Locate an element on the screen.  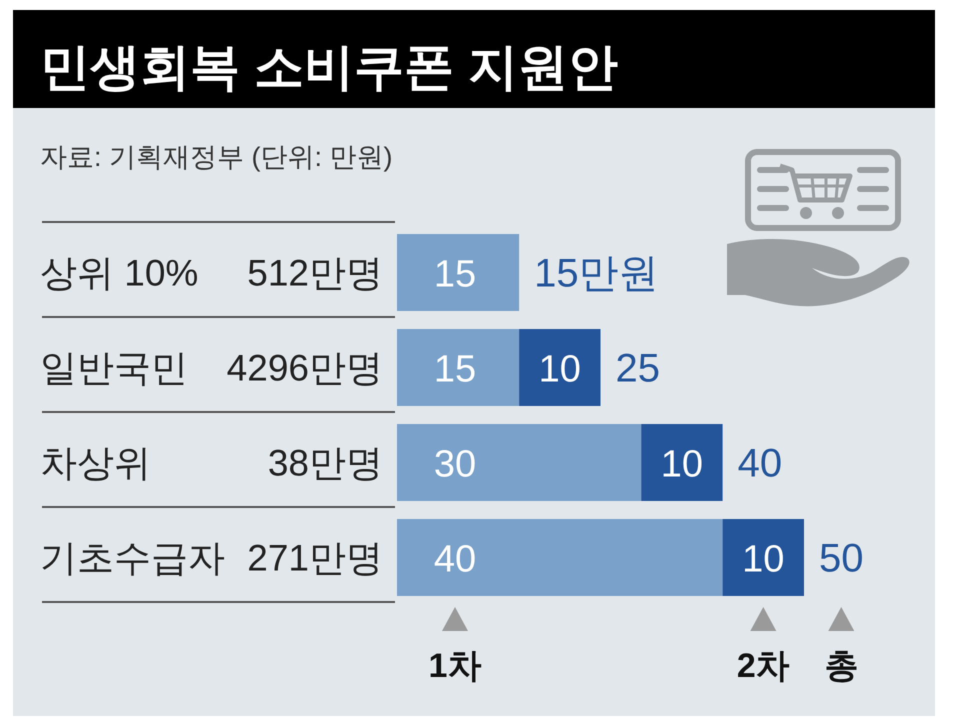
data-label: 30 is located at coordinates (455, 465).